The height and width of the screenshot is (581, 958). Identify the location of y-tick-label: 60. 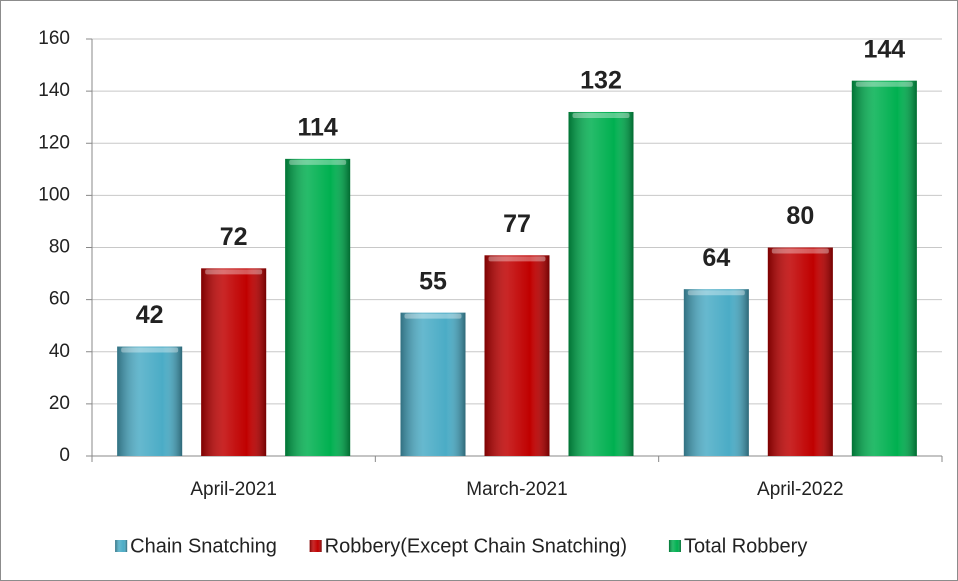
(59, 299).